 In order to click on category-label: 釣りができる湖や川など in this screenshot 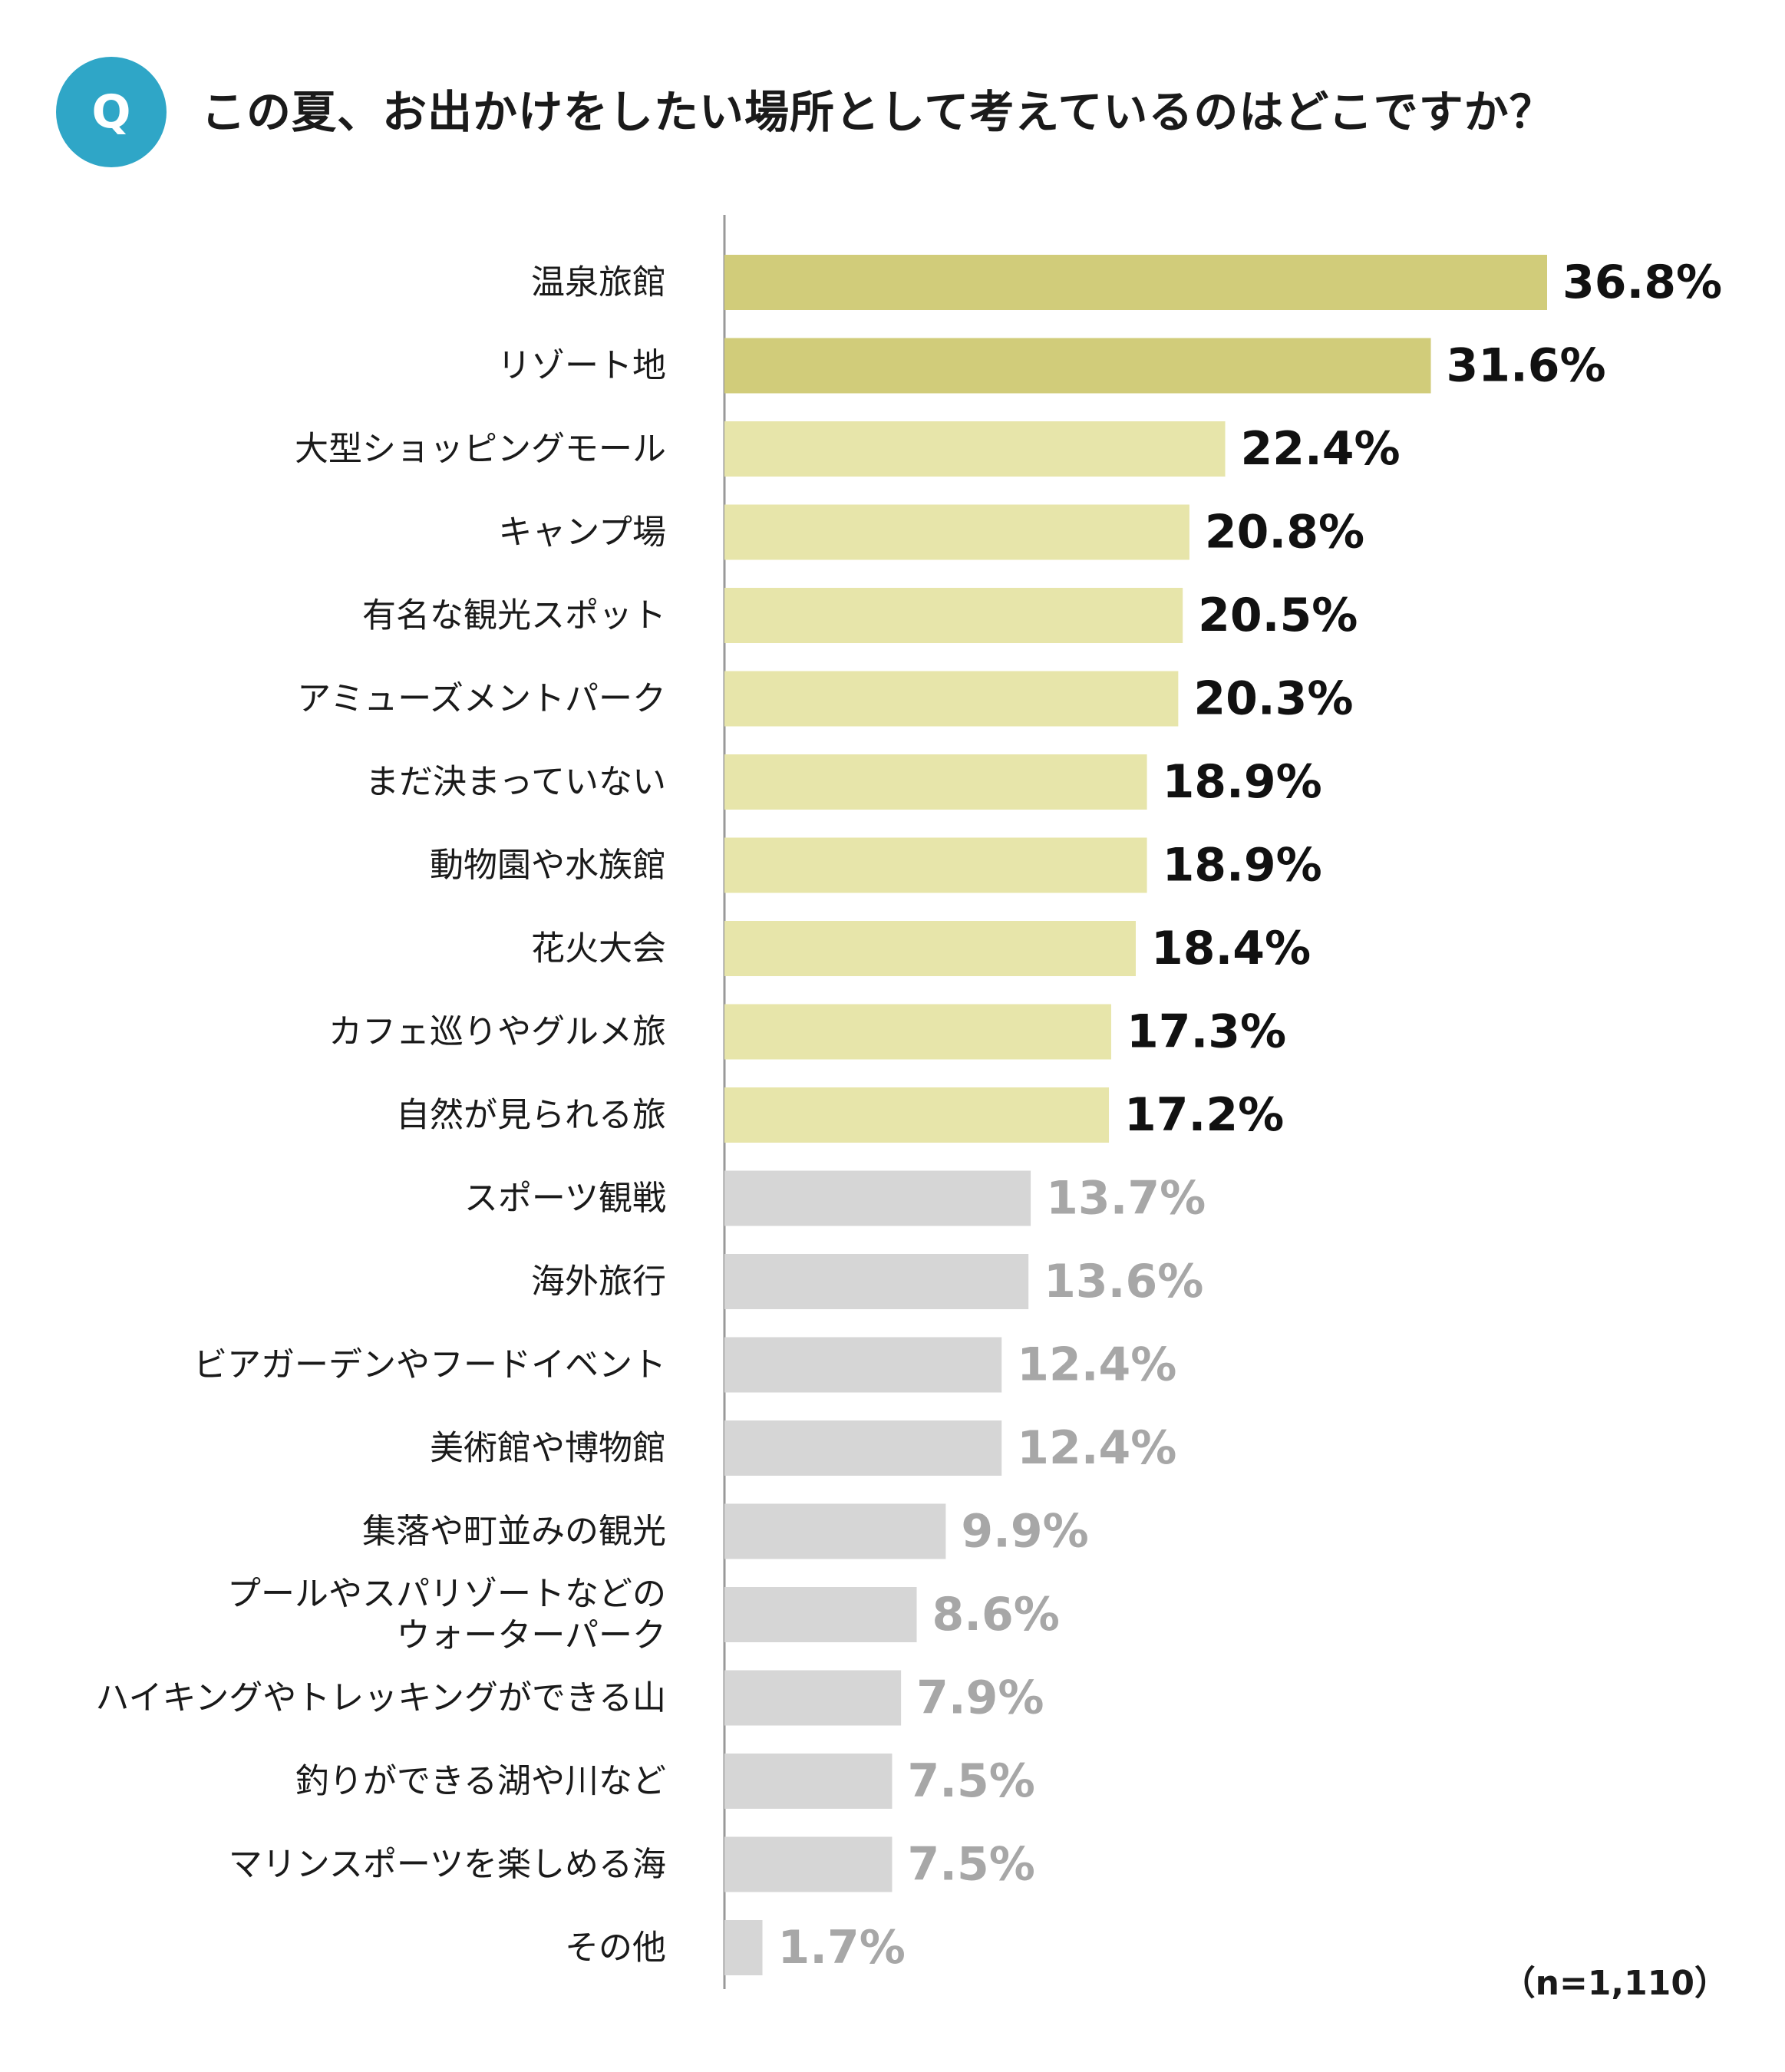, I will do `click(481, 1781)`.